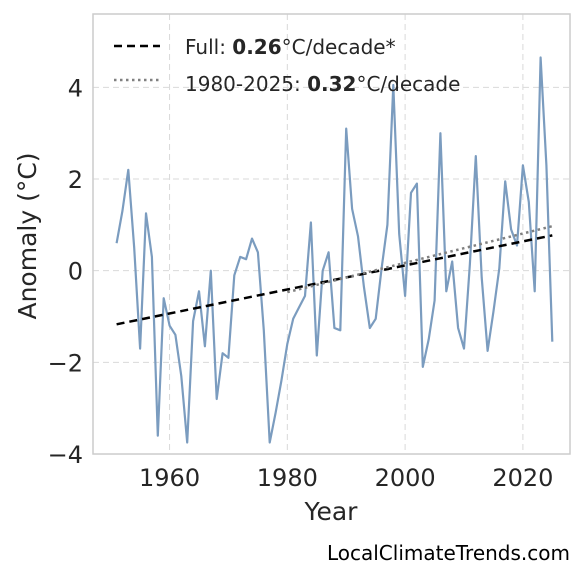  What do you see at coordinates (65, 363) in the screenshot?
I see `y-tick-label: −2` at bounding box center [65, 363].